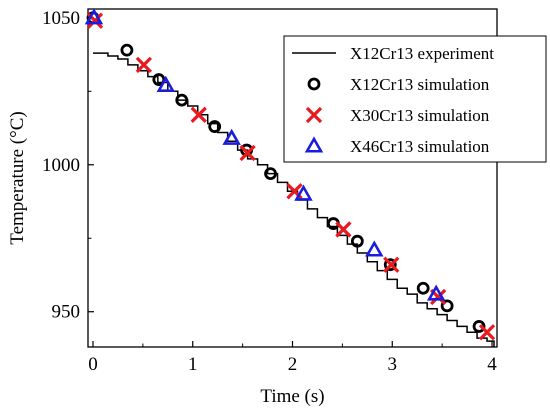  Describe the element at coordinates (292, 396) in the screenshot. I see `x-axis-label: Time (s)` at that location.